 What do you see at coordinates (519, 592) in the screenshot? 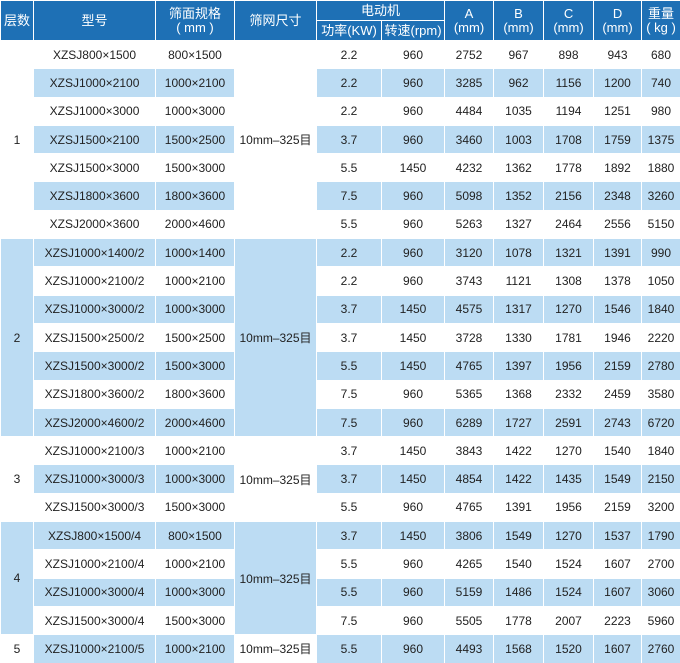
I see `b-cell: 1486` at bounding box center [519, 592].